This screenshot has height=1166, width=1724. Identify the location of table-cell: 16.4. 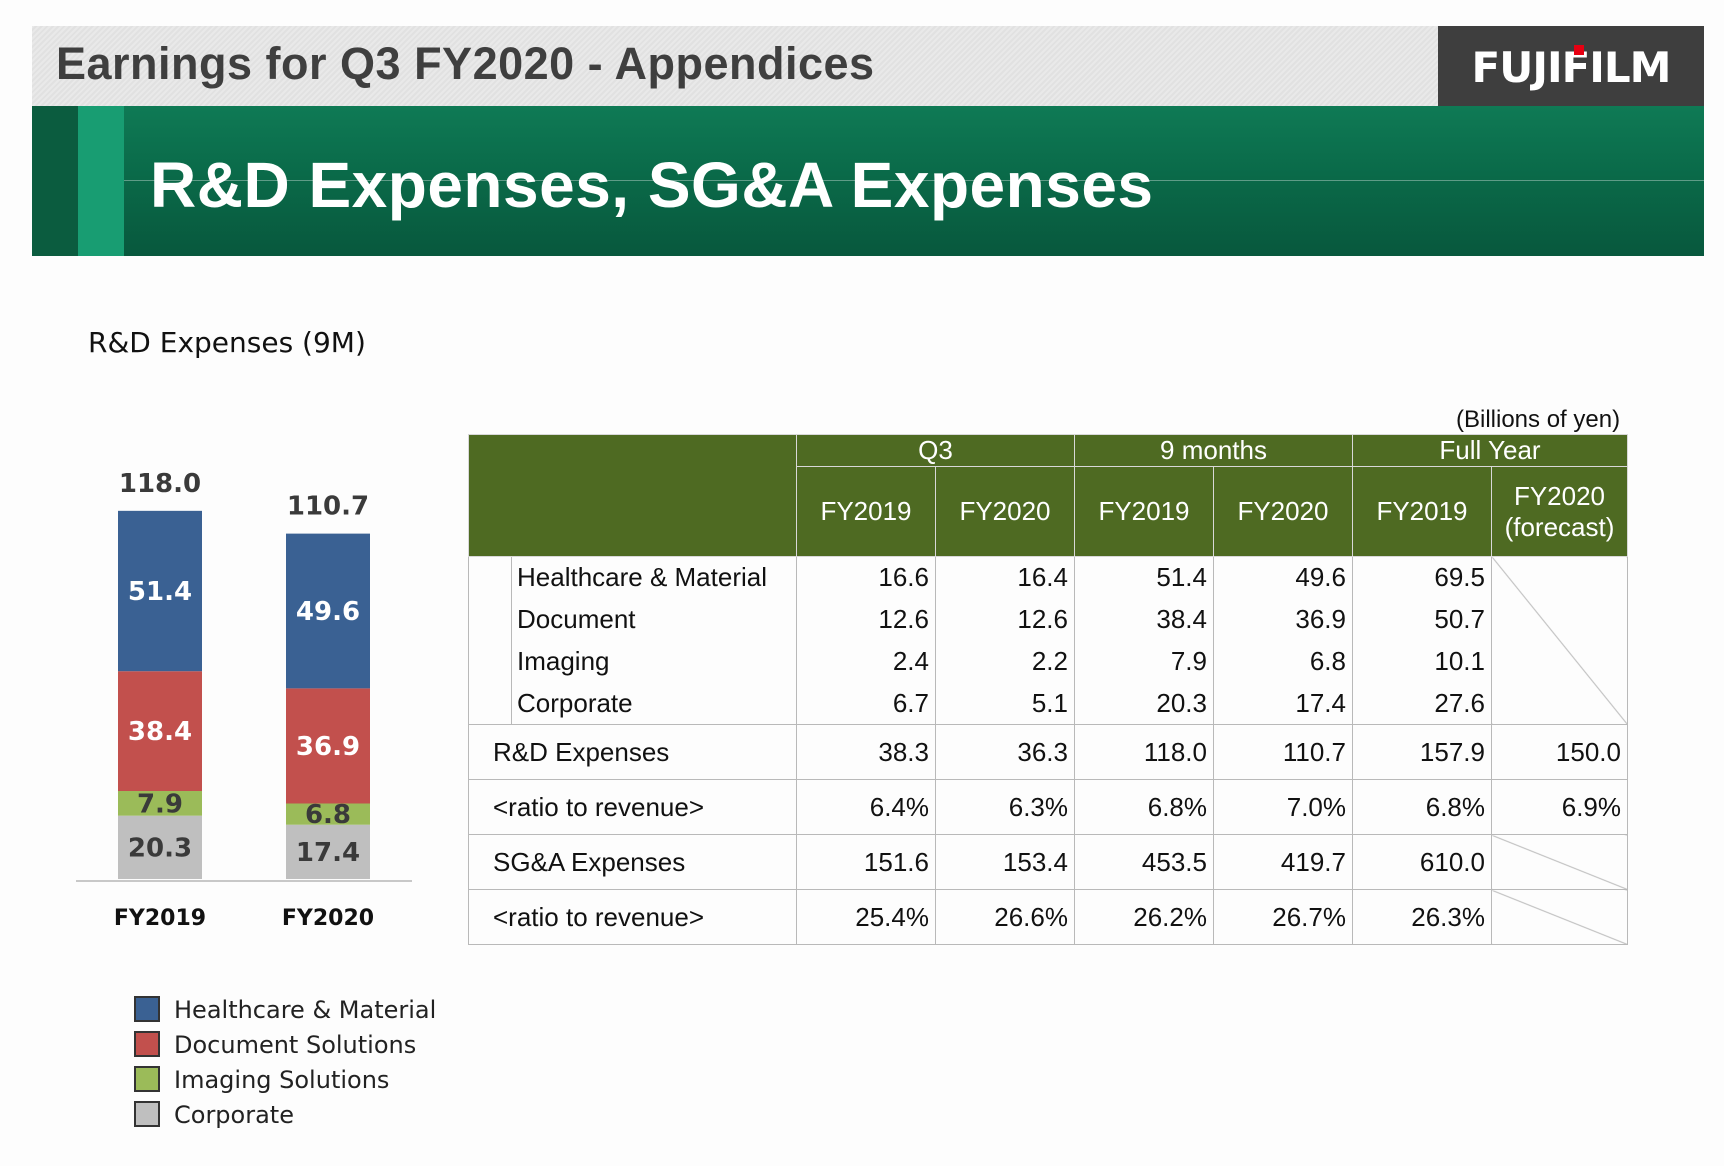
(1005, 577).